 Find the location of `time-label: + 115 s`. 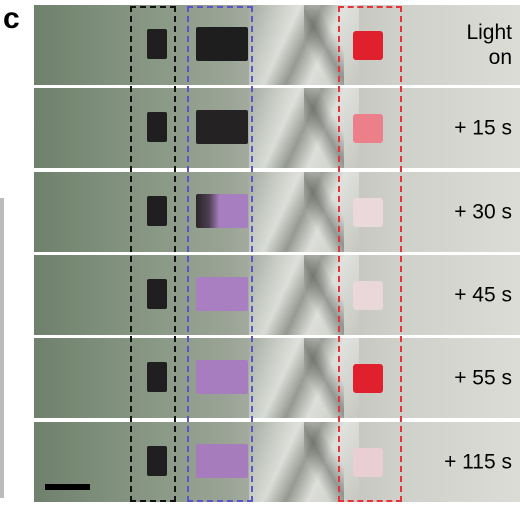

time-label: + 115 s is located at coordinates (478, 461).